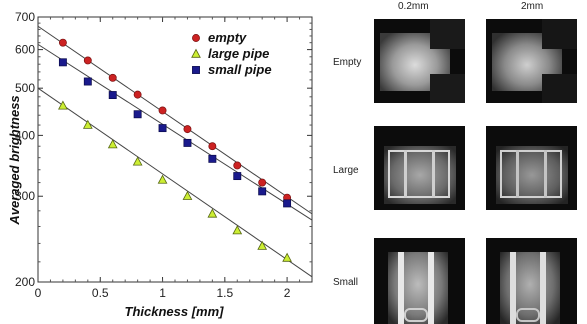 This screenshot has height=324, width=587. What do you see at coordinates (100, 293) in the screenshot?
I see `x-tick-label: 0.5` at bounding box center [100, 293].